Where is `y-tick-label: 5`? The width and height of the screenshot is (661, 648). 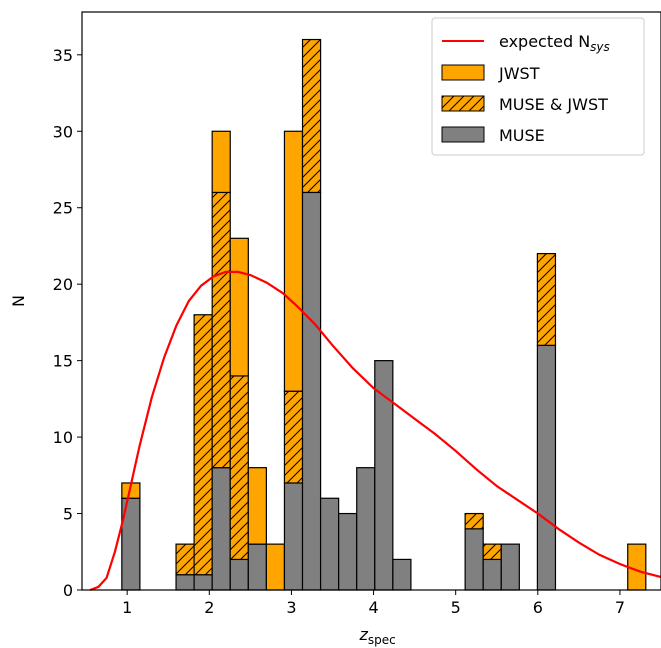
y-tick-label: 5 is located at coordinates (68, 514).